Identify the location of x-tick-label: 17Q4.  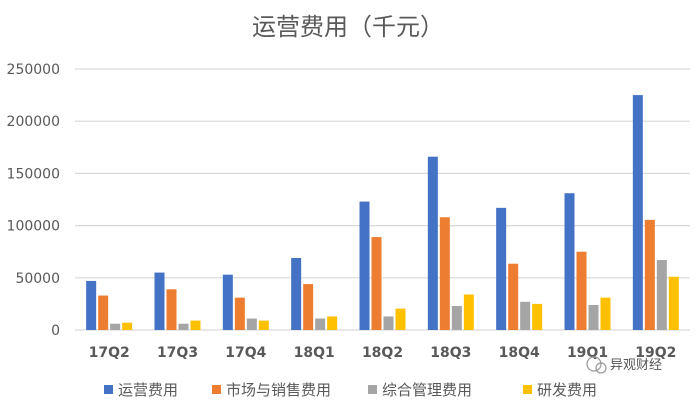
(245, 353).